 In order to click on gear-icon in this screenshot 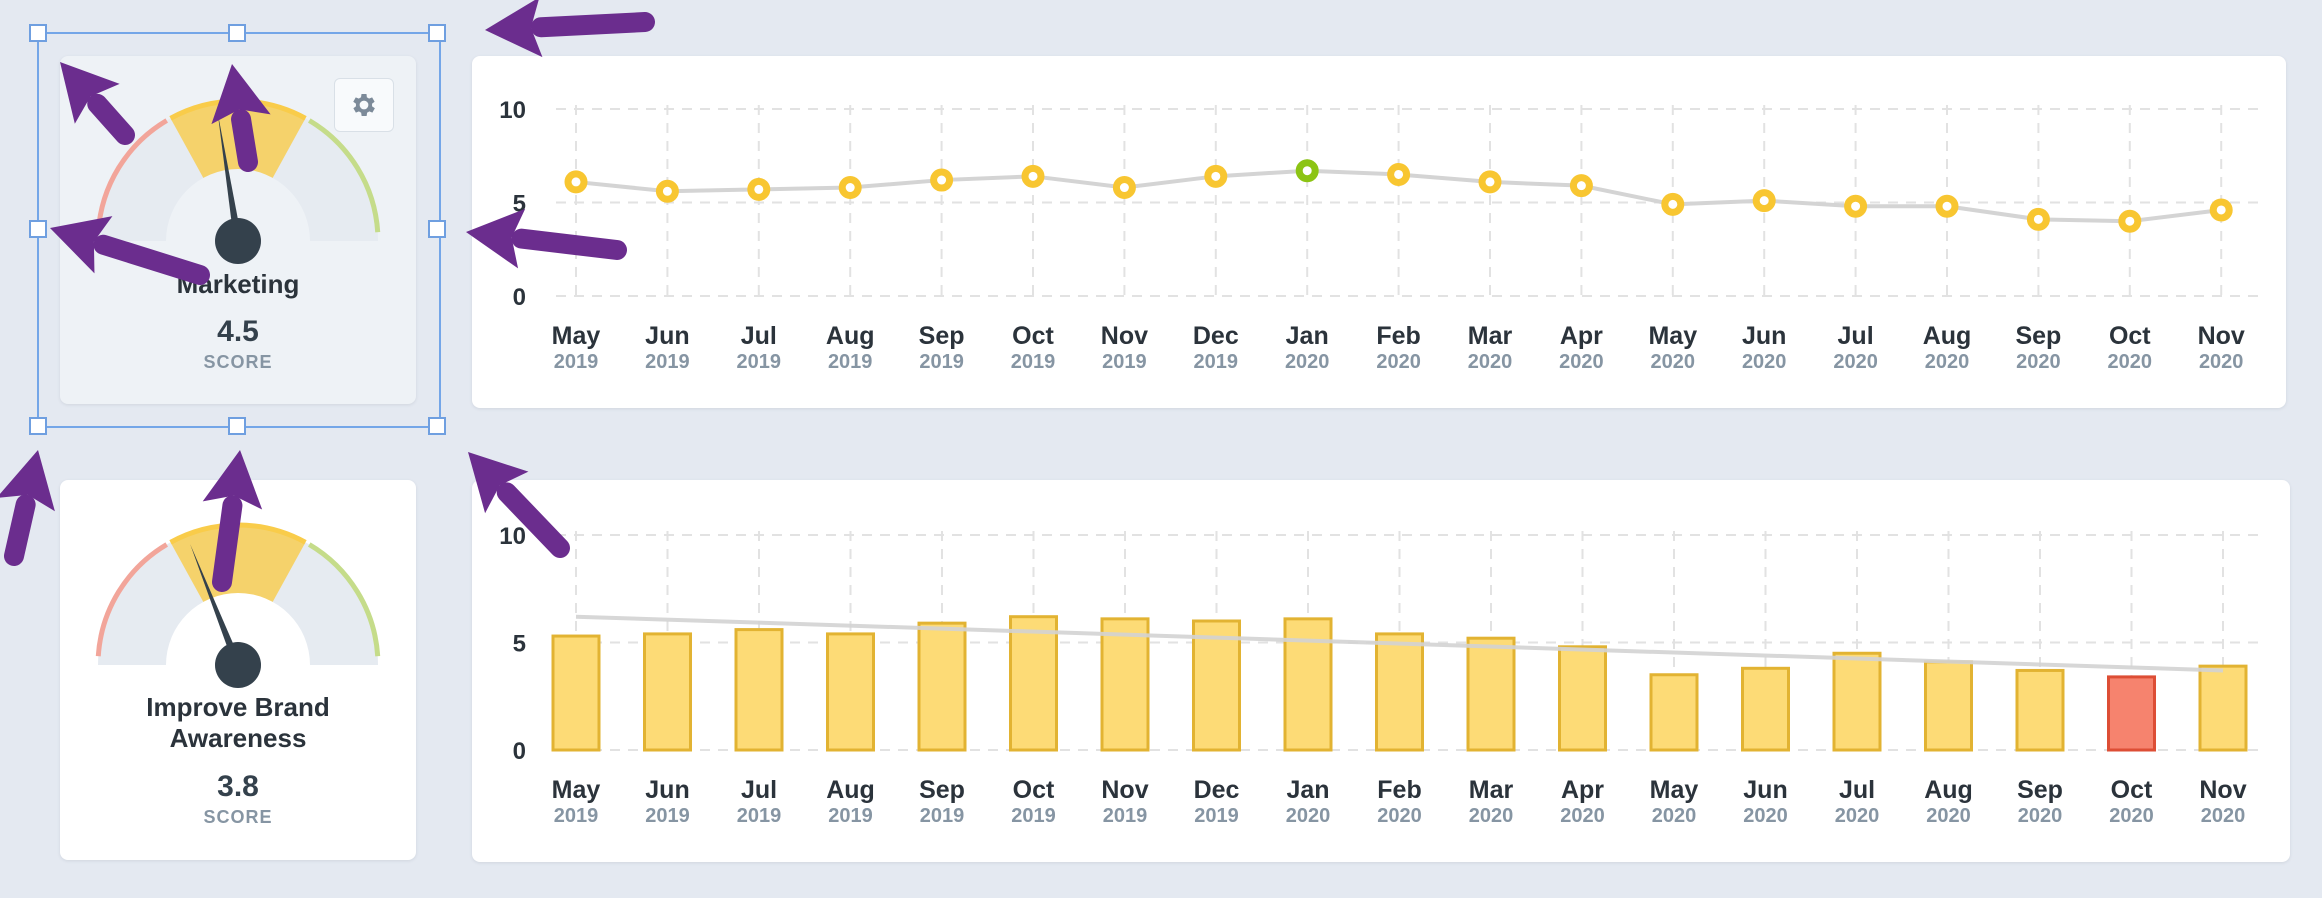, I will do `click(364, 105)`.